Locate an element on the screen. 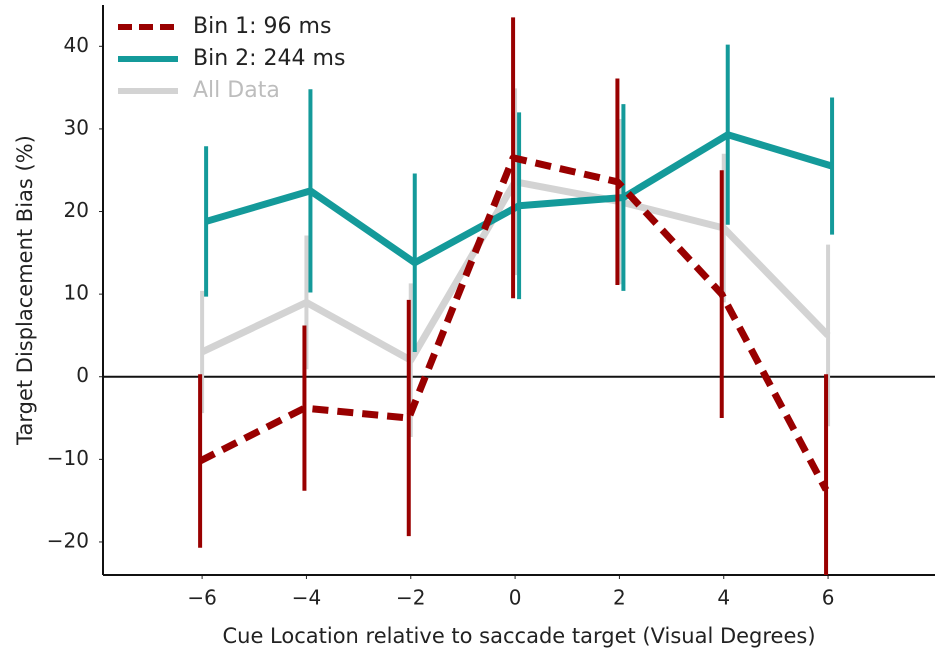  x-tick-label: 0 is located at coordinates (515, 598).